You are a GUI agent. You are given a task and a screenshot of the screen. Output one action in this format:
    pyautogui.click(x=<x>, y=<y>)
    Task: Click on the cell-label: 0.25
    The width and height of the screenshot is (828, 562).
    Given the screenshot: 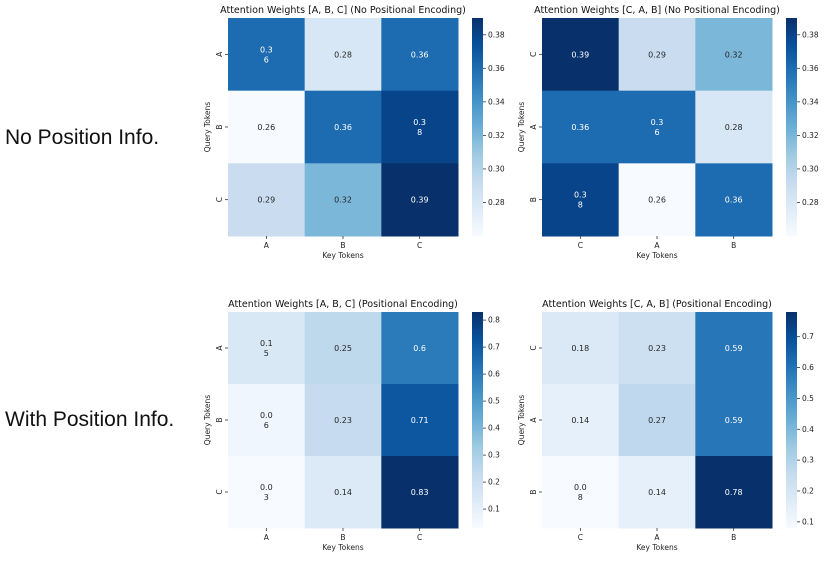 What is the action you would take?
    pyautogui.click(x=343, y=348)
    